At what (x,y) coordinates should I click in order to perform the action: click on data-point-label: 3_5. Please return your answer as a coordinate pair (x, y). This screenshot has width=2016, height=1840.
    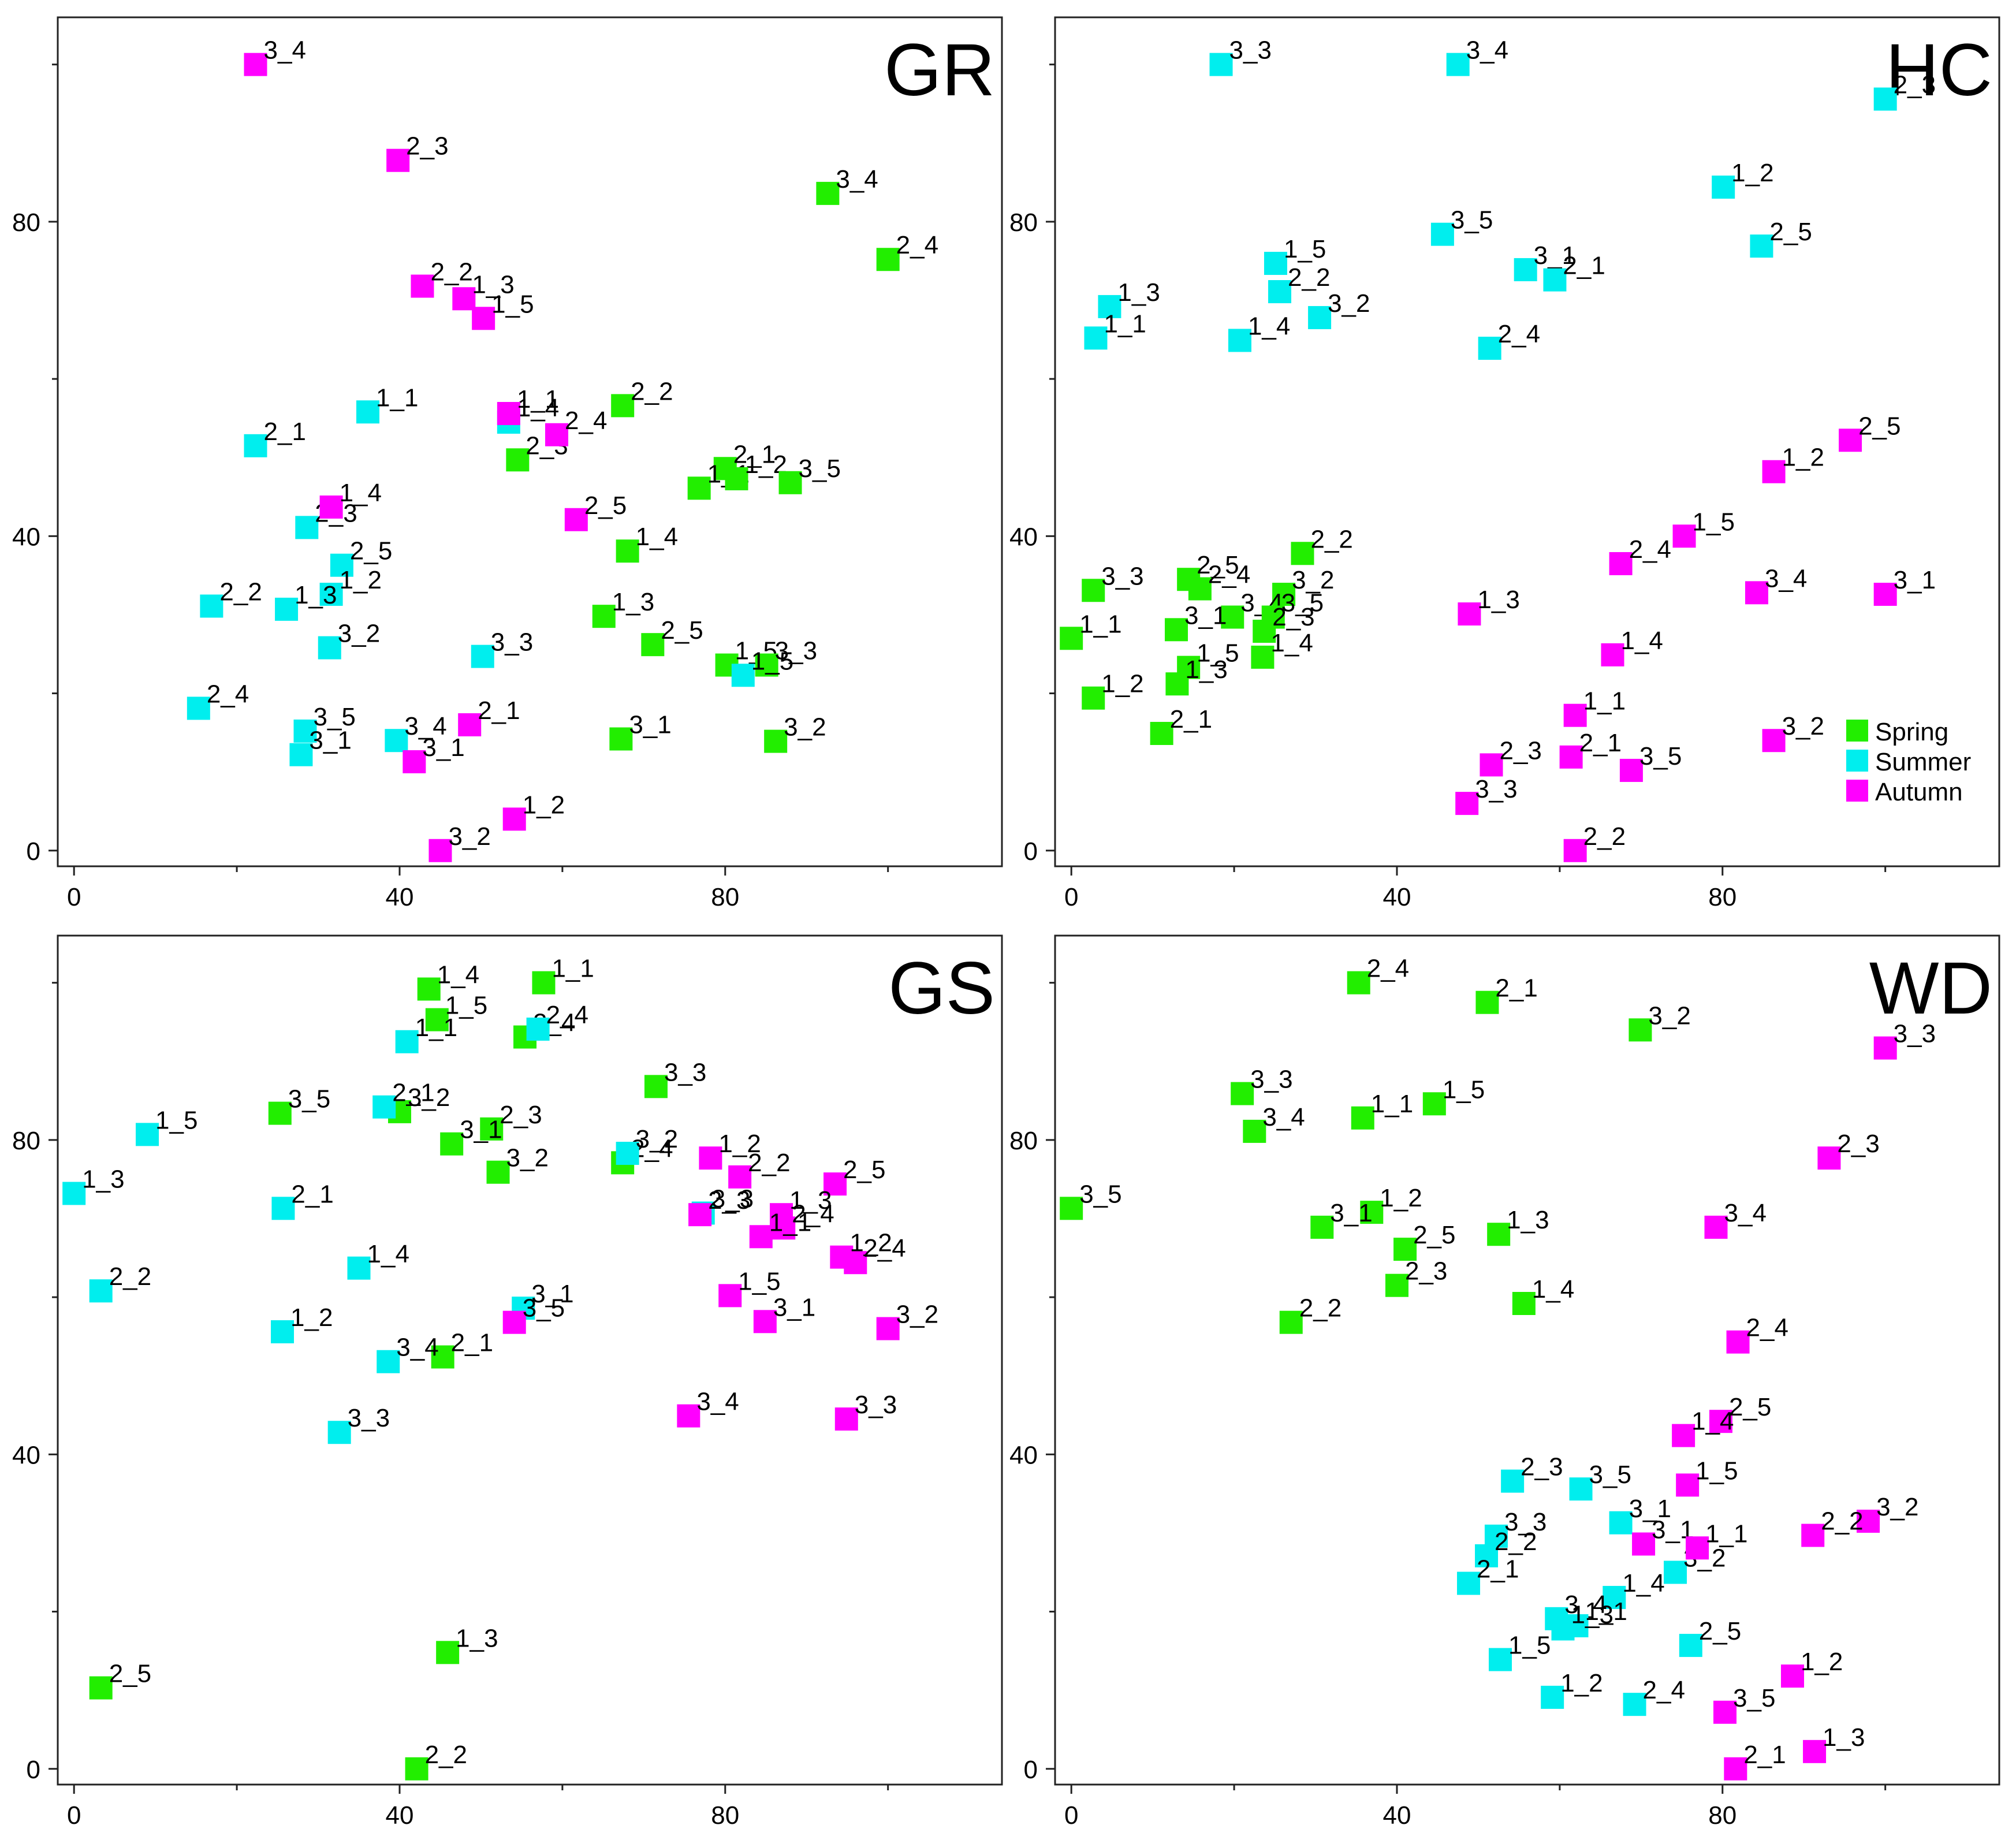
    Looking at the image, I should click on (309, 1099).